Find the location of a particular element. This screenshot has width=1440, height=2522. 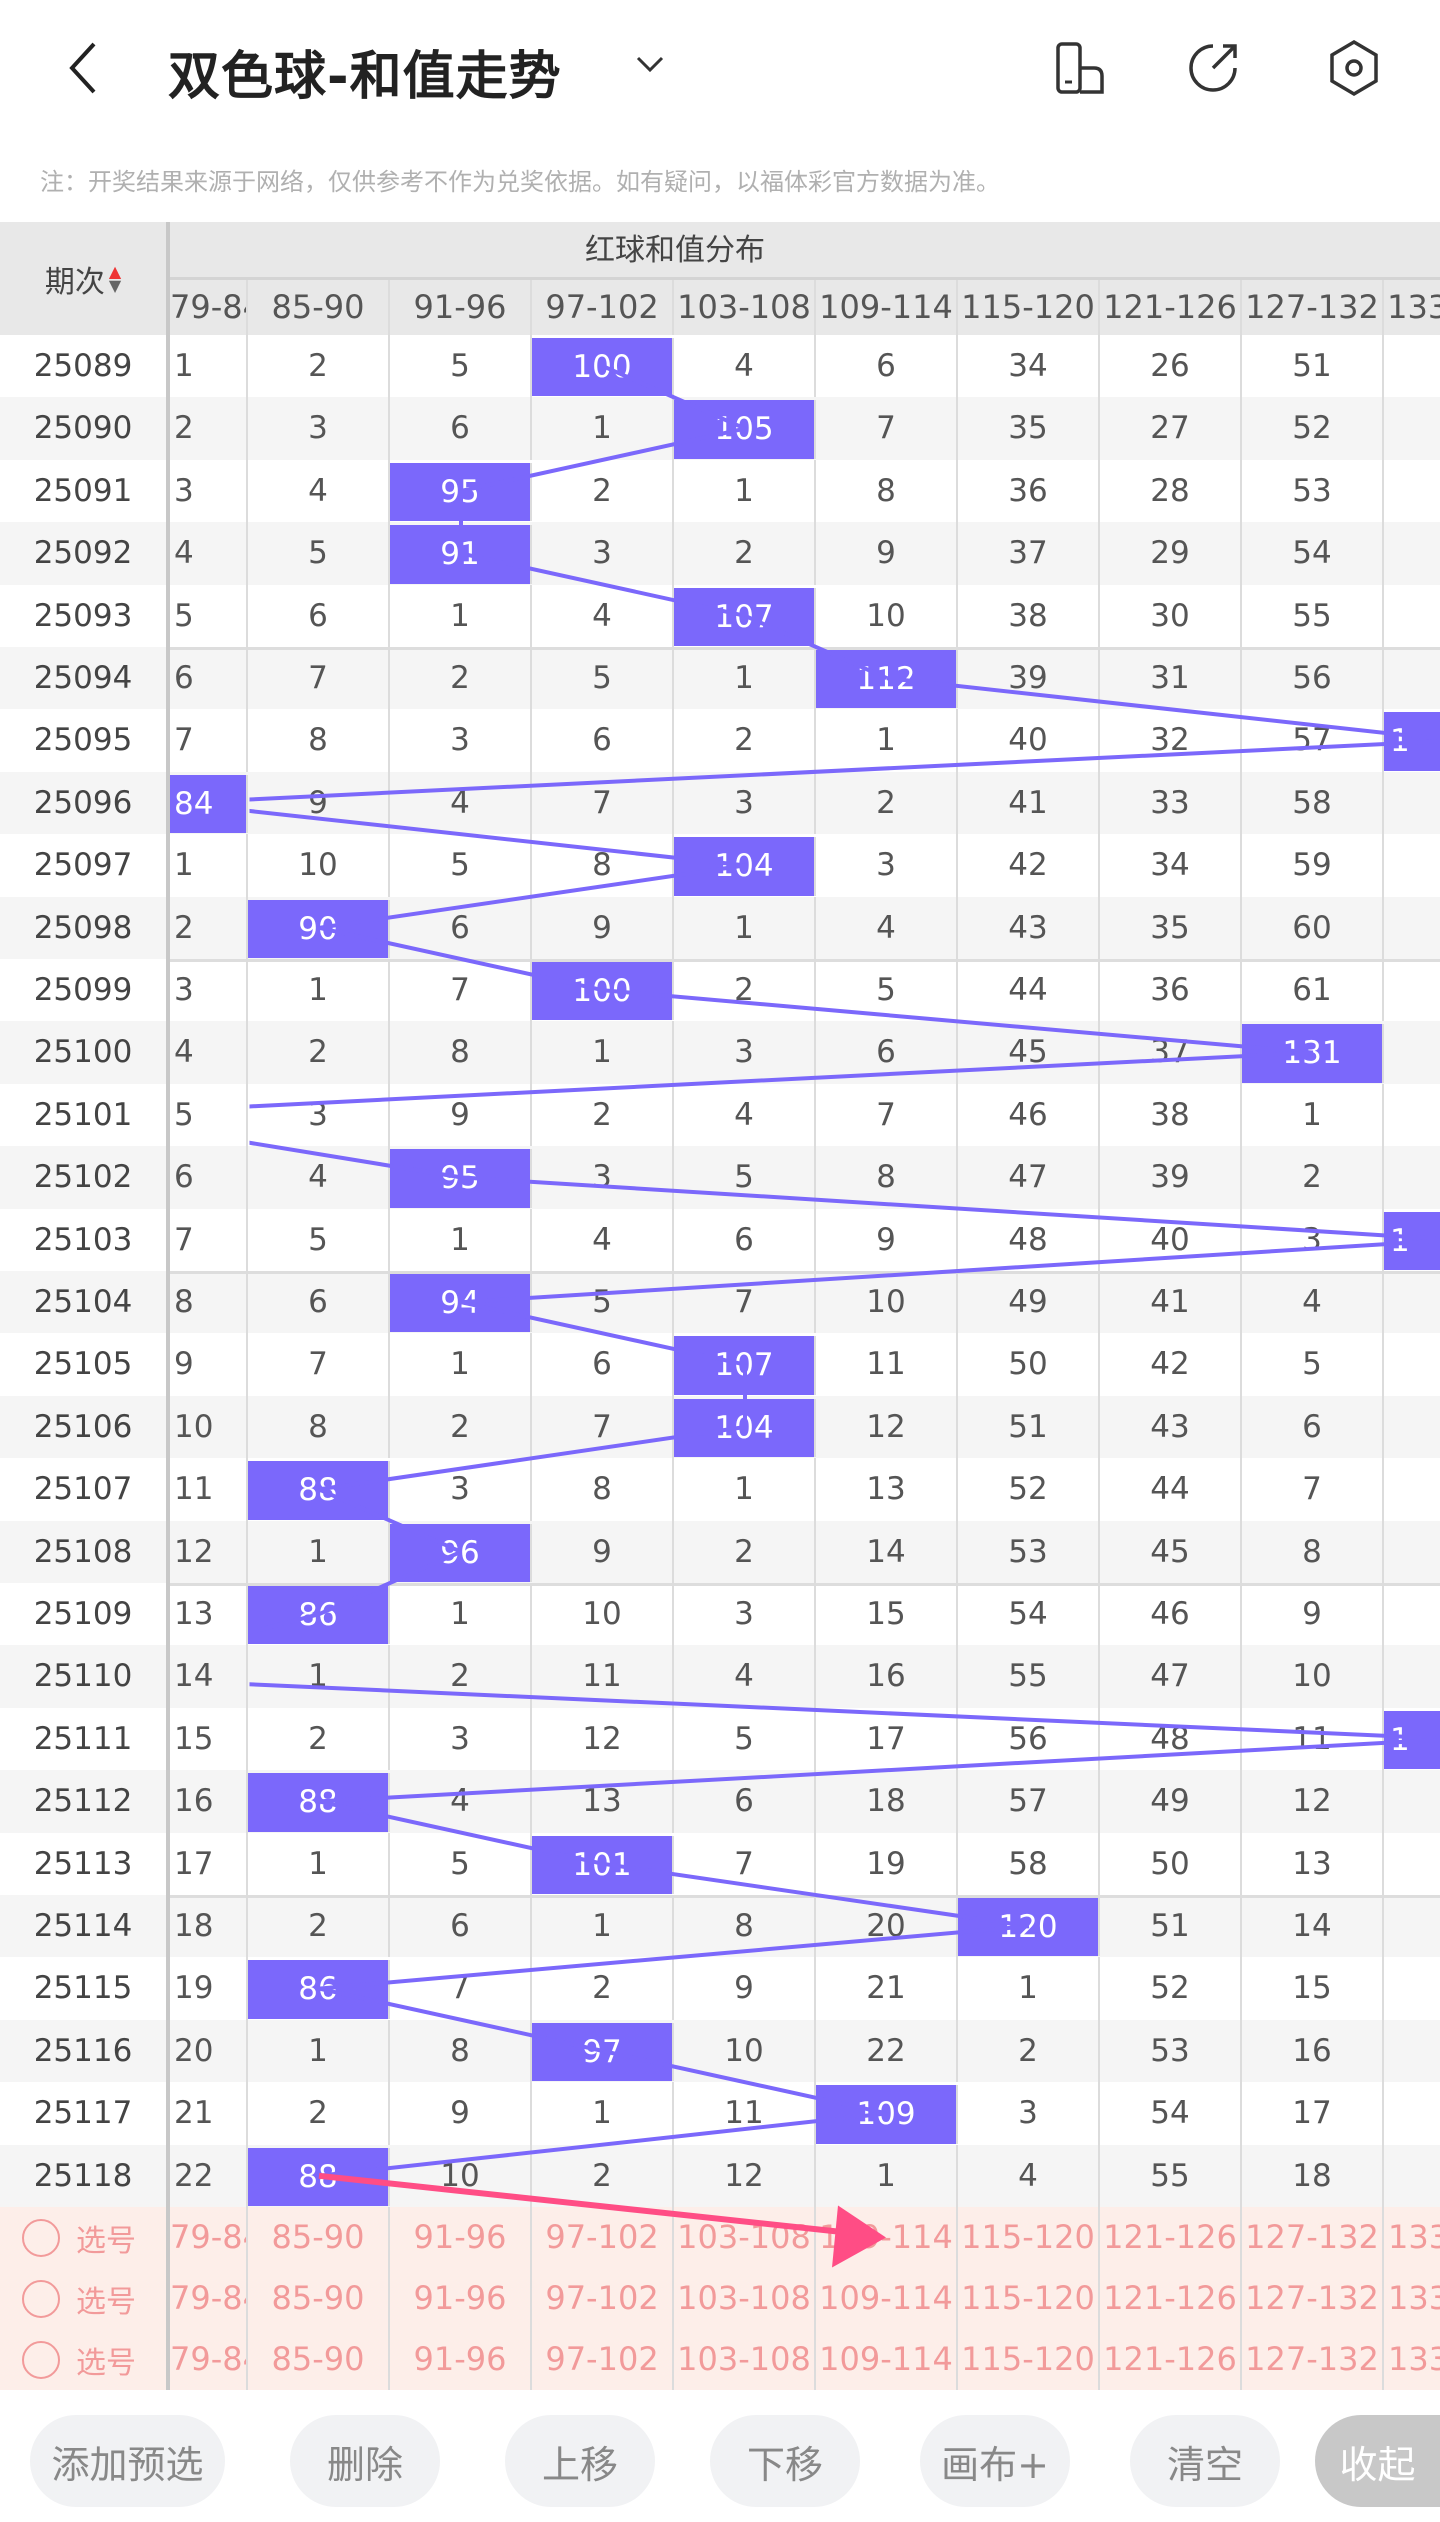

period-cell: 25111 is located at coordinates (85, 1739).